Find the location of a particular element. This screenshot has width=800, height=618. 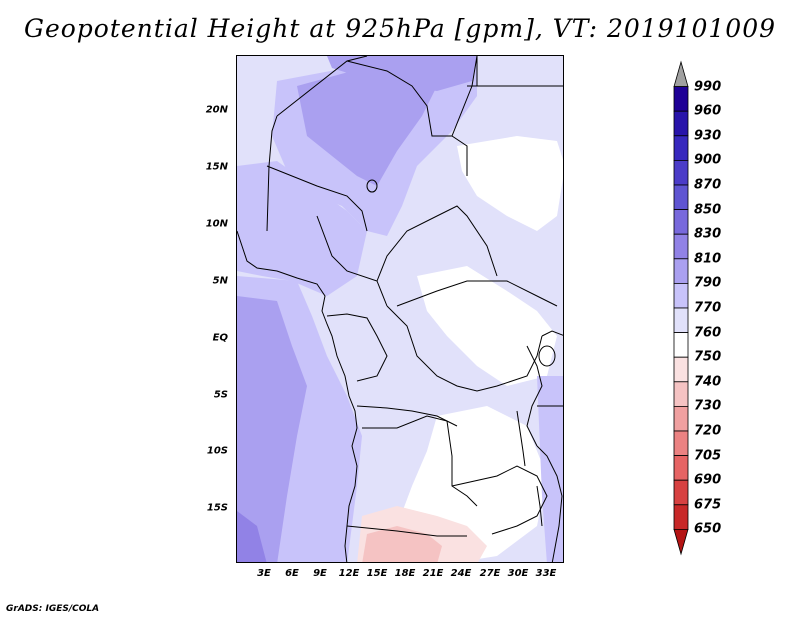

field-sahara-strong is located at coordinates (367, 123).